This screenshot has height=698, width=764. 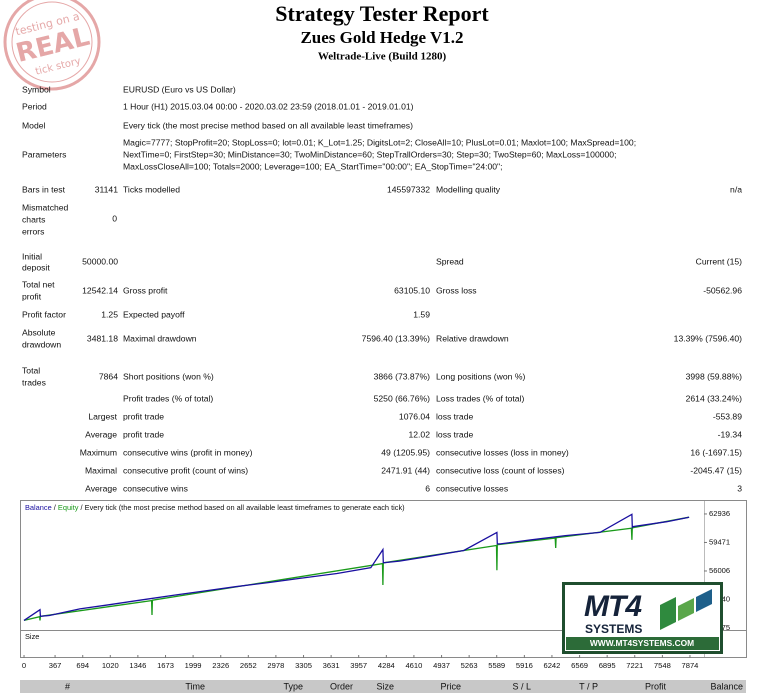 What do you see at coordinates (613, 606) in the screenshot?
I see `logo-brand: MT4` at bounding box center [613, 606].